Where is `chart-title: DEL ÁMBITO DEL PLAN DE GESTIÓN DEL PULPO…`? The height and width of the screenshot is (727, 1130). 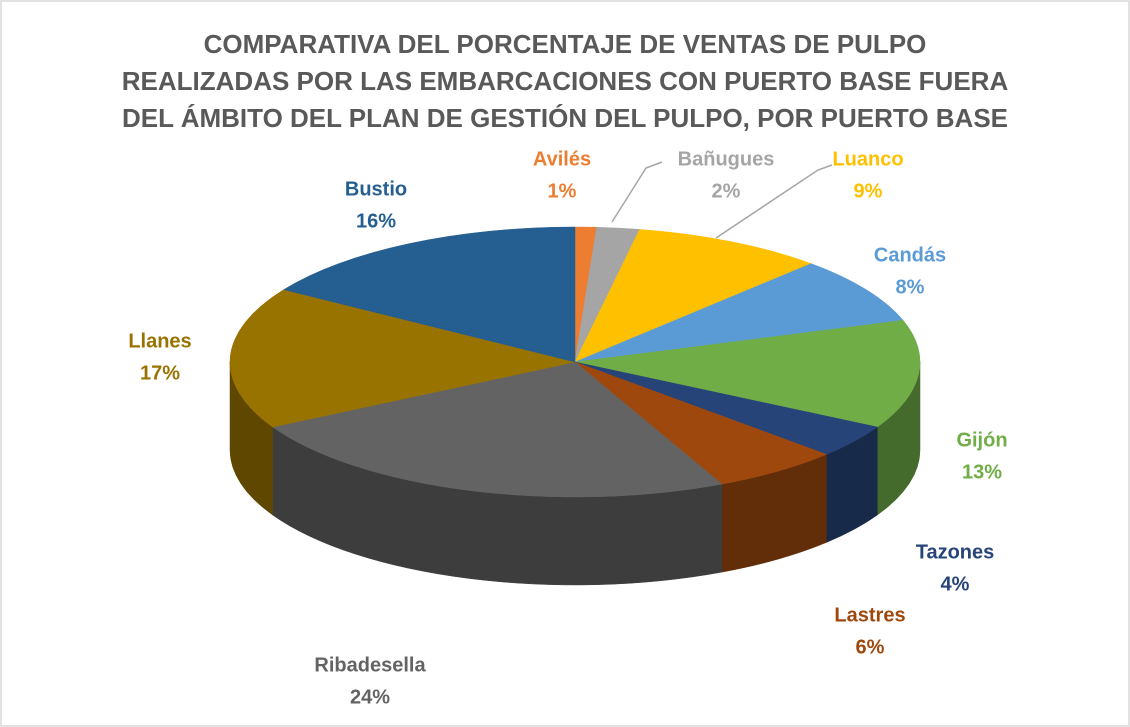
chart-title: DEL ÁMBITO DEL PLAN DE GESTIÓN DEL PULPO… is located at coordinates (565, 118).